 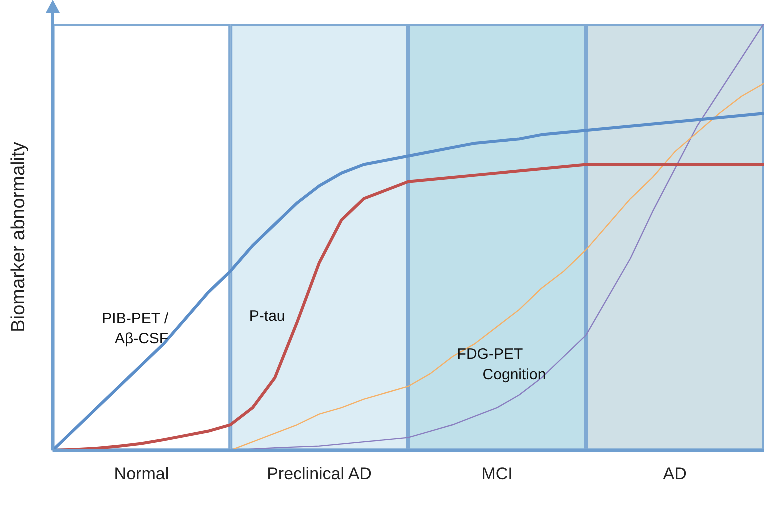 What do you see at coordinates (319, 474) in the screenshot?
I see `x-tick-label: Preclinical AD` at bounding box center [319, 474].